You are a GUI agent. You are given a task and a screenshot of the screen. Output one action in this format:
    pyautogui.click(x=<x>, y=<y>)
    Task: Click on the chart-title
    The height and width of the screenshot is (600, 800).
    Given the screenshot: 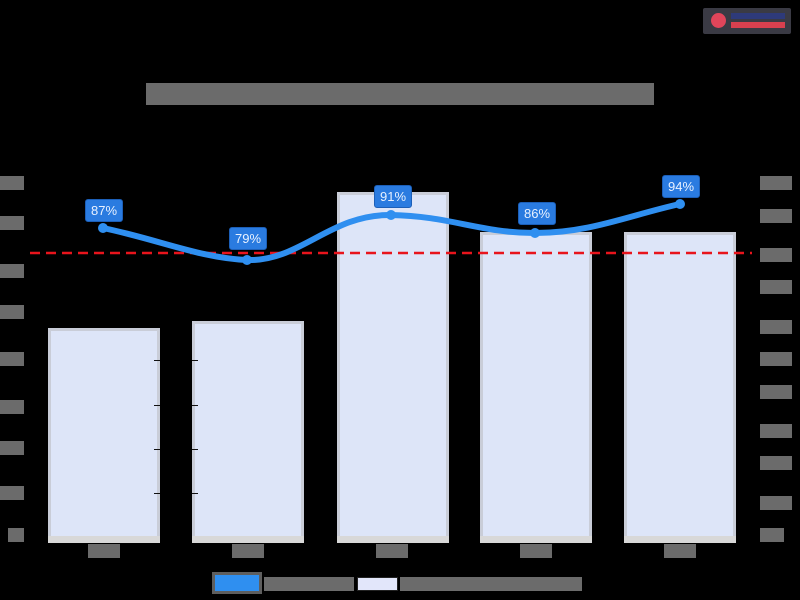 What is the action you would take?
    pyautogui.click(x=400, y=94)
    